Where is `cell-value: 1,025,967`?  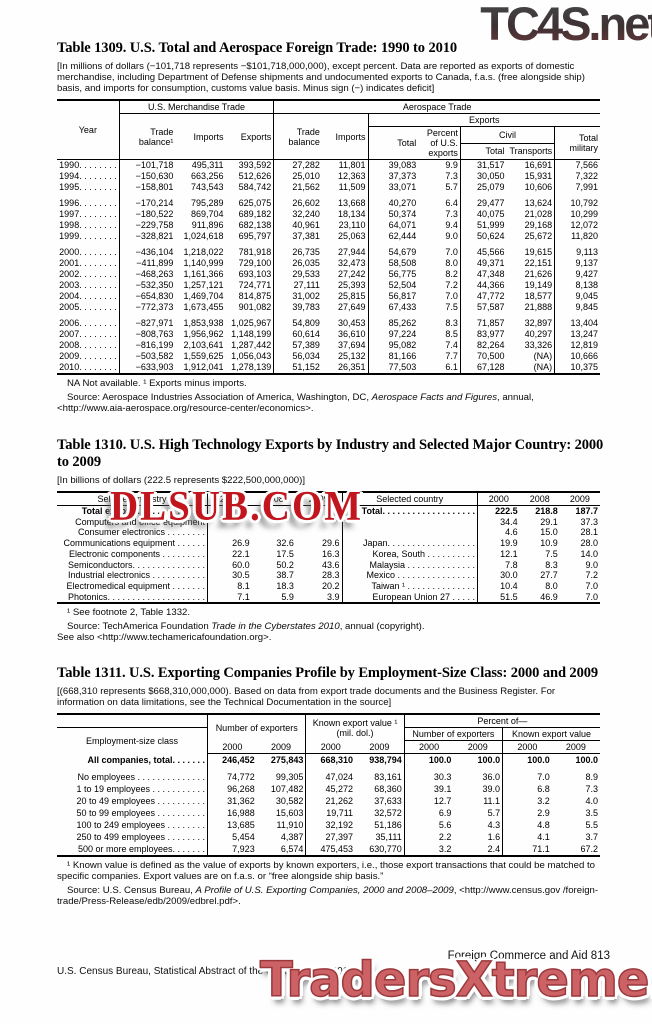
cell-value: 1,025,967 is located at coordinates (250, 321).